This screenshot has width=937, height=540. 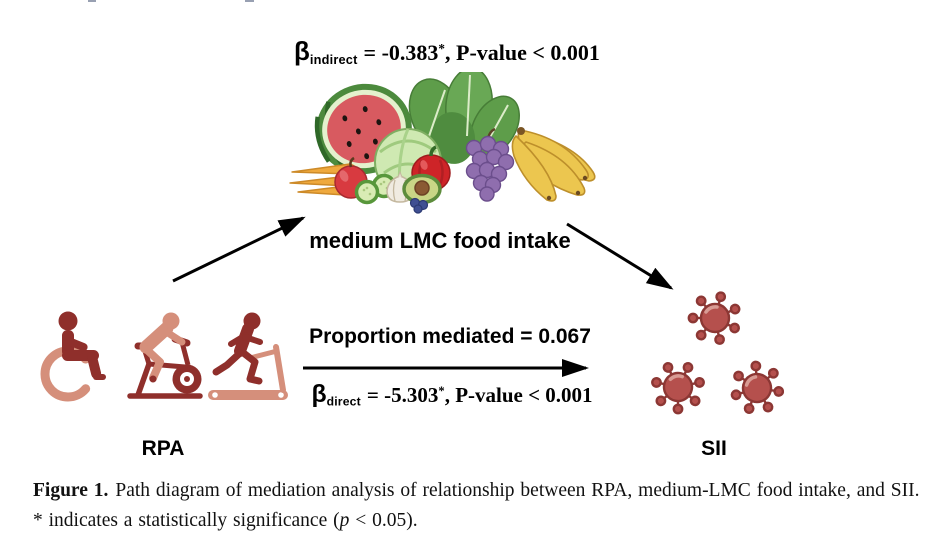 I want to click on beta-subscript: indirect, so click(x=333, y=59).